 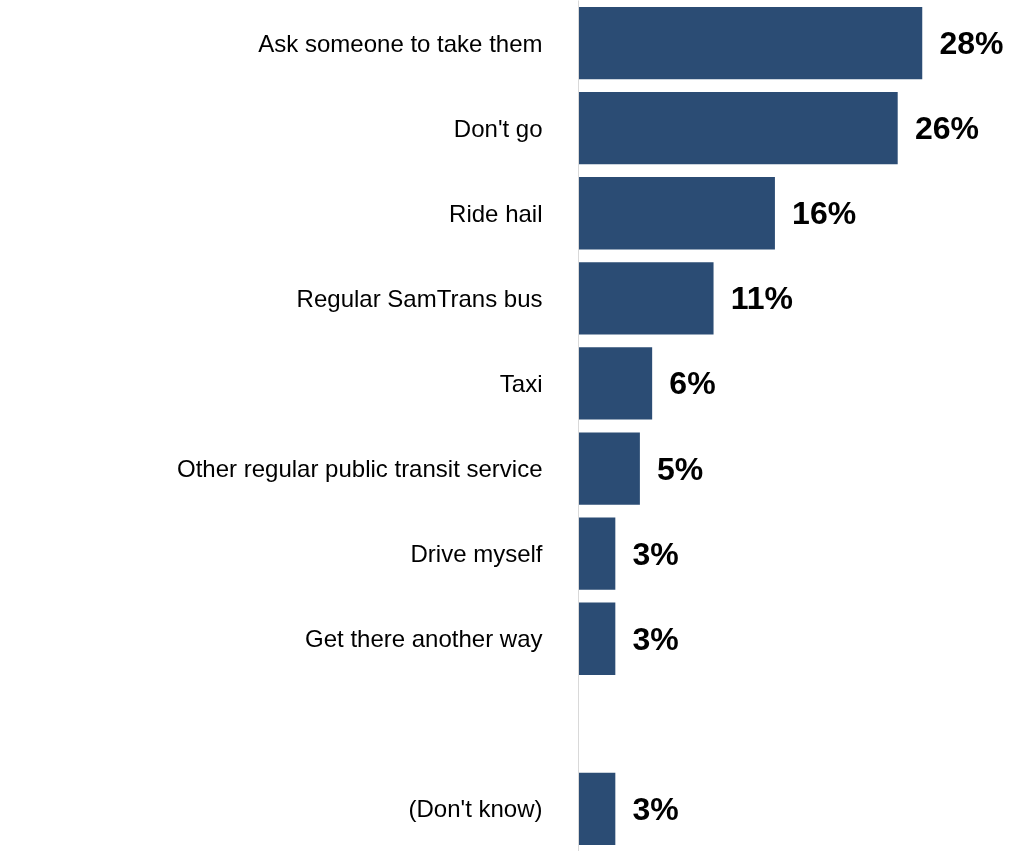 I want to click on data-label: 6%, so click(x=692, y=383).